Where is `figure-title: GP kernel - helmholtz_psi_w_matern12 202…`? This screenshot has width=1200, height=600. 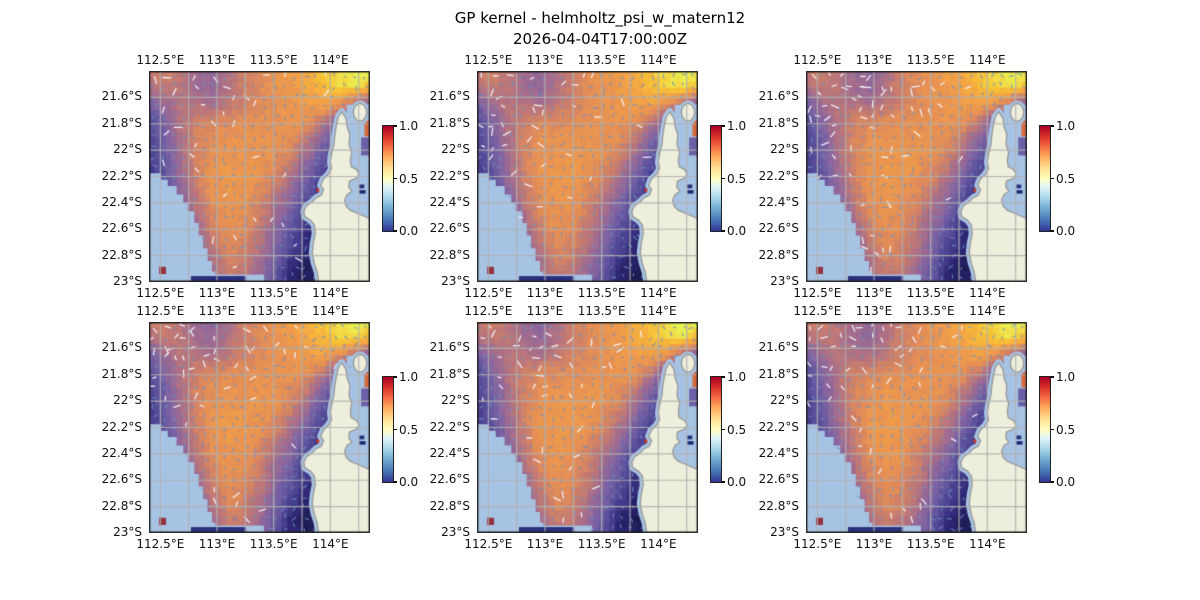
figure-title: GP kernel - helmholtz_psi_w_matern12 202… is located at coordinates (600, 29).